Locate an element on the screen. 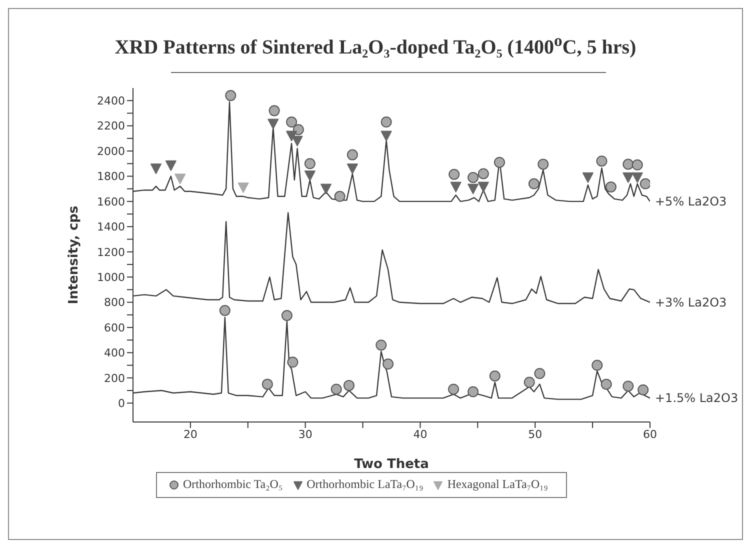 The width and height of the screenshot is (749, 548). y-tick-label: 2000 is located at coordinates (111, 151).